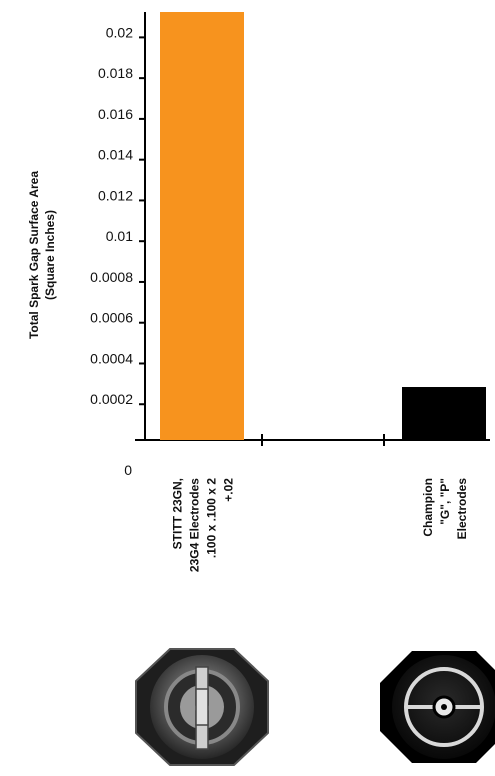  Describe the element at coordinates (212, 518) in the screenshot. I see `category-label-line: .100 x .100 x 2` at that location.